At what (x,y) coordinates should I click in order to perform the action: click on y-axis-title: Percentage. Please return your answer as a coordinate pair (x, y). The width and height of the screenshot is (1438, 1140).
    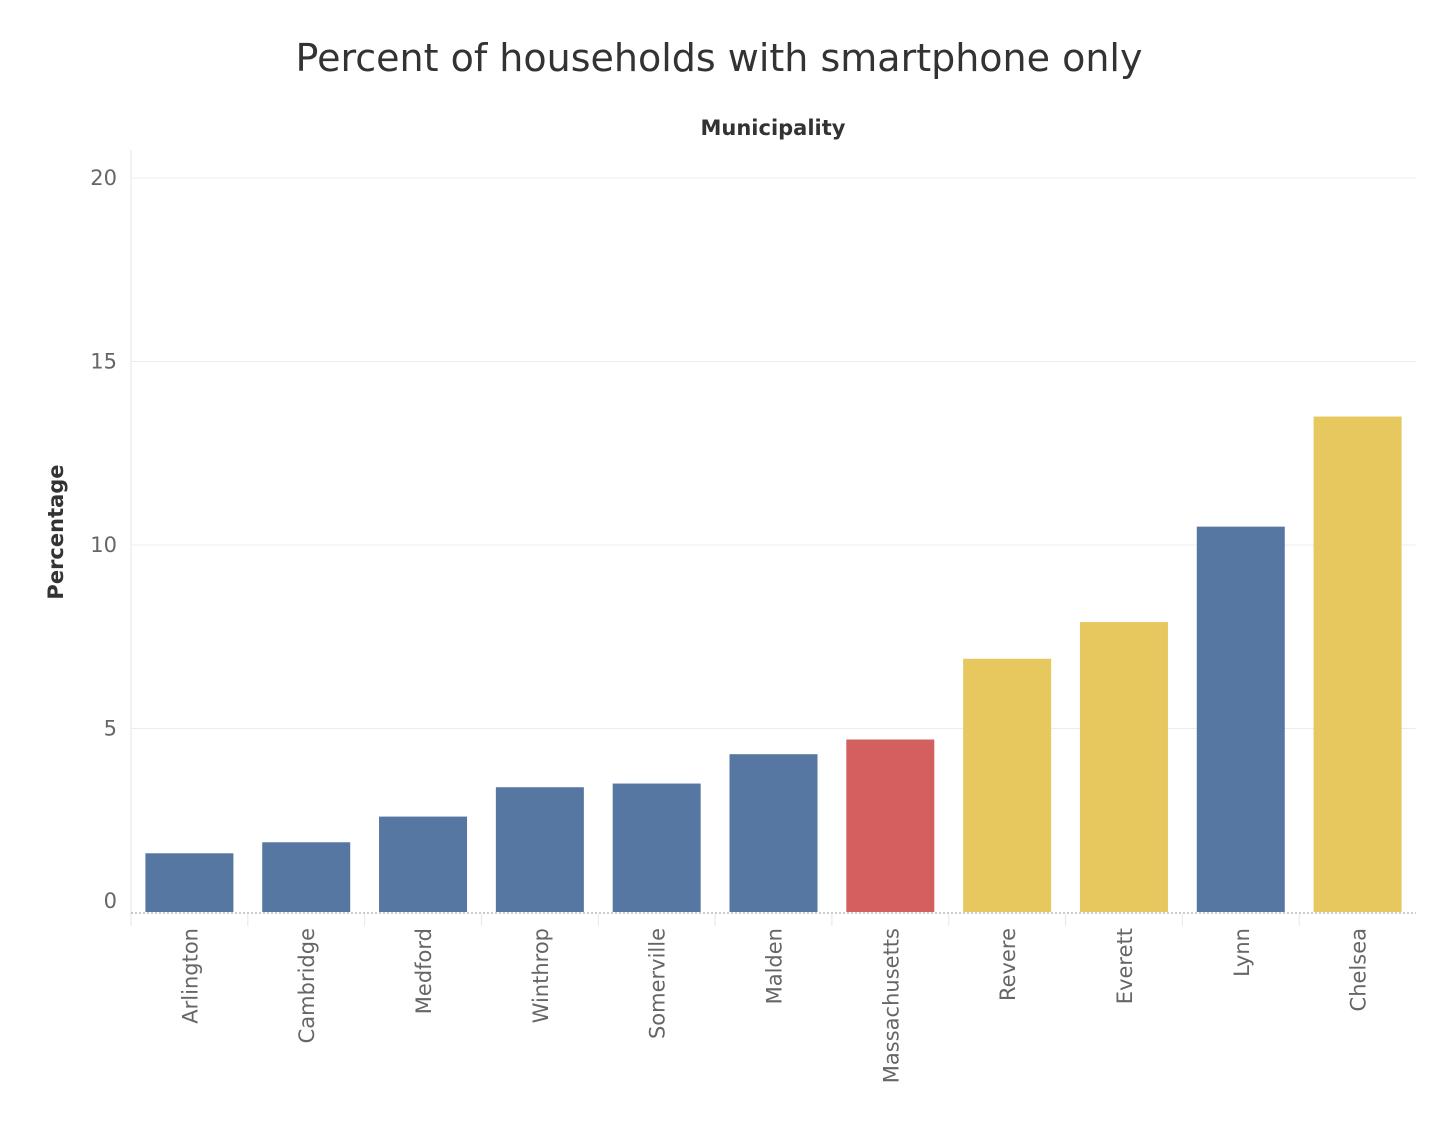
    Looking at the image, I should click on (56, 531).